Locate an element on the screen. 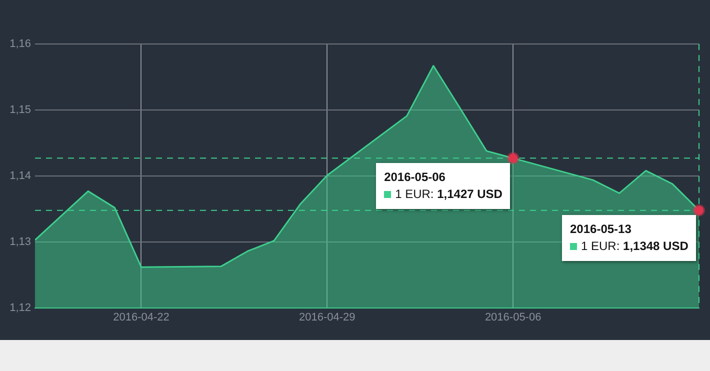  y-tick-label: 1,12 is located at coordinates (20, 308).